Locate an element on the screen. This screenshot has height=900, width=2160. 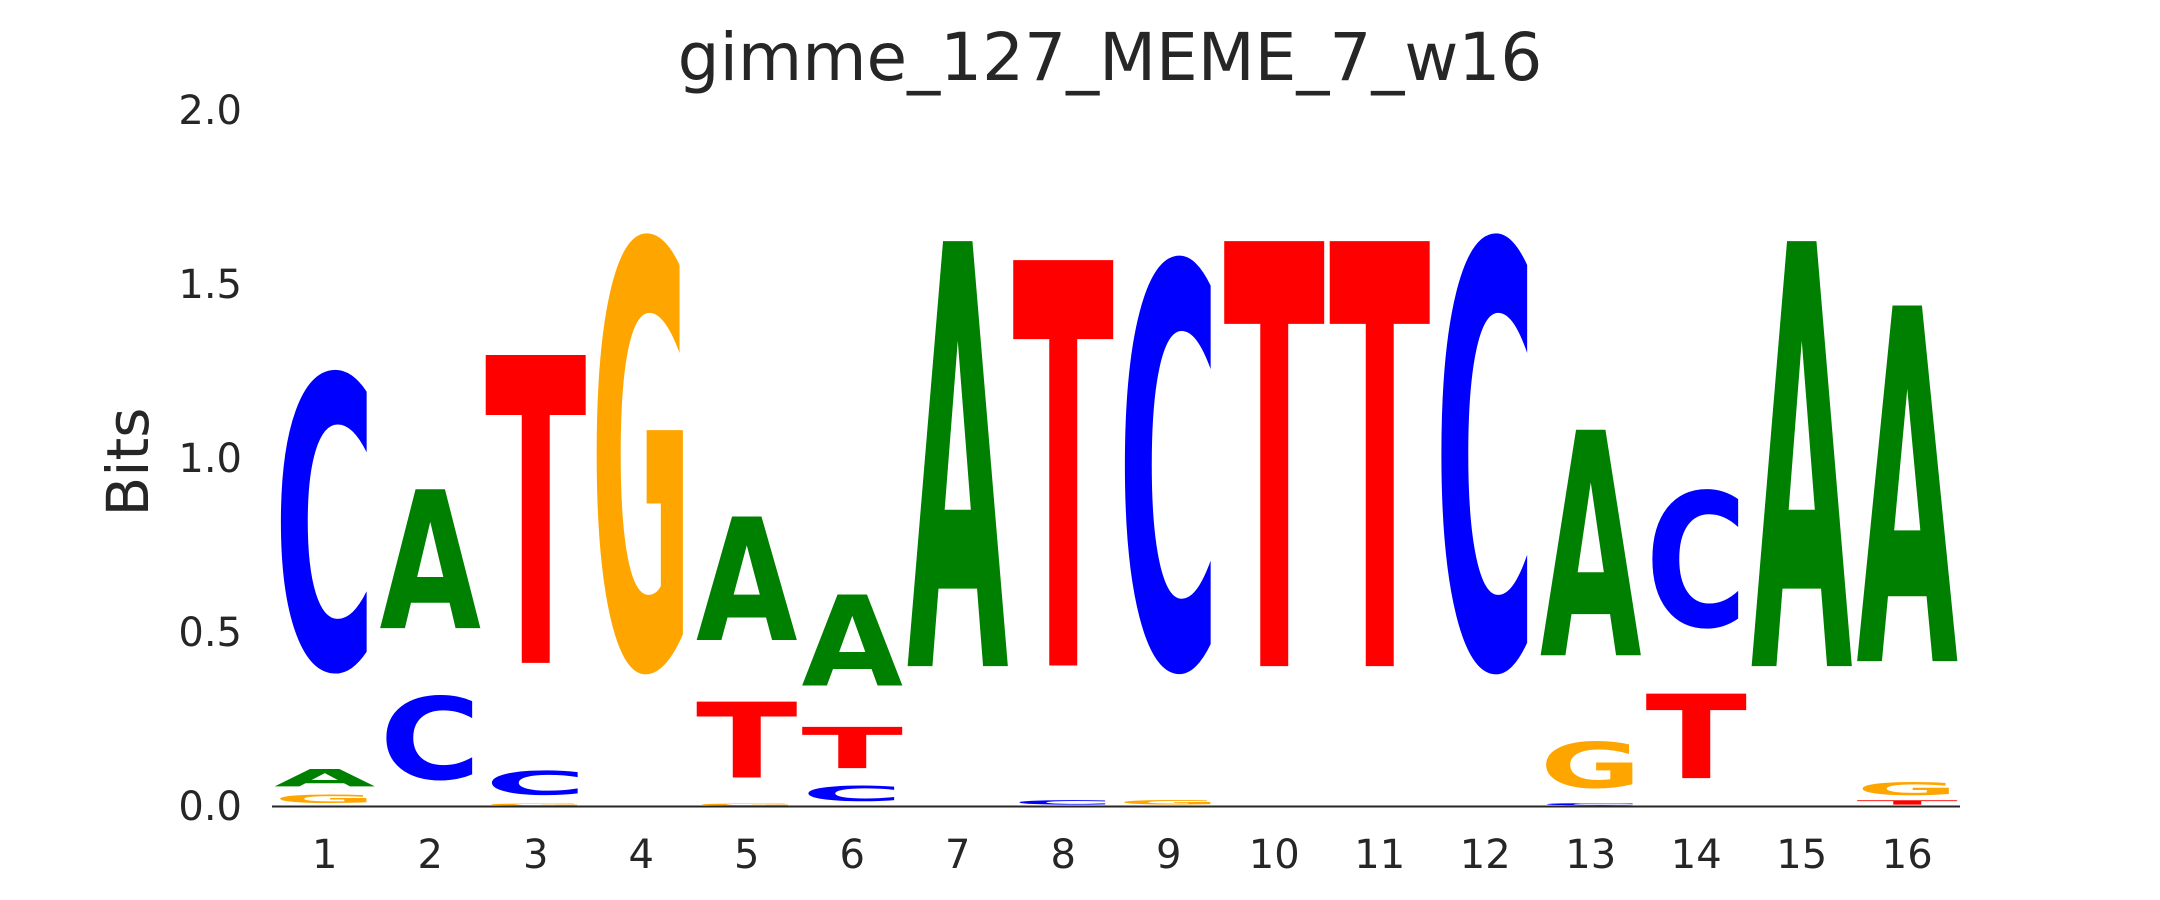
logo-column: CT is located at coordinates (1064, 479).